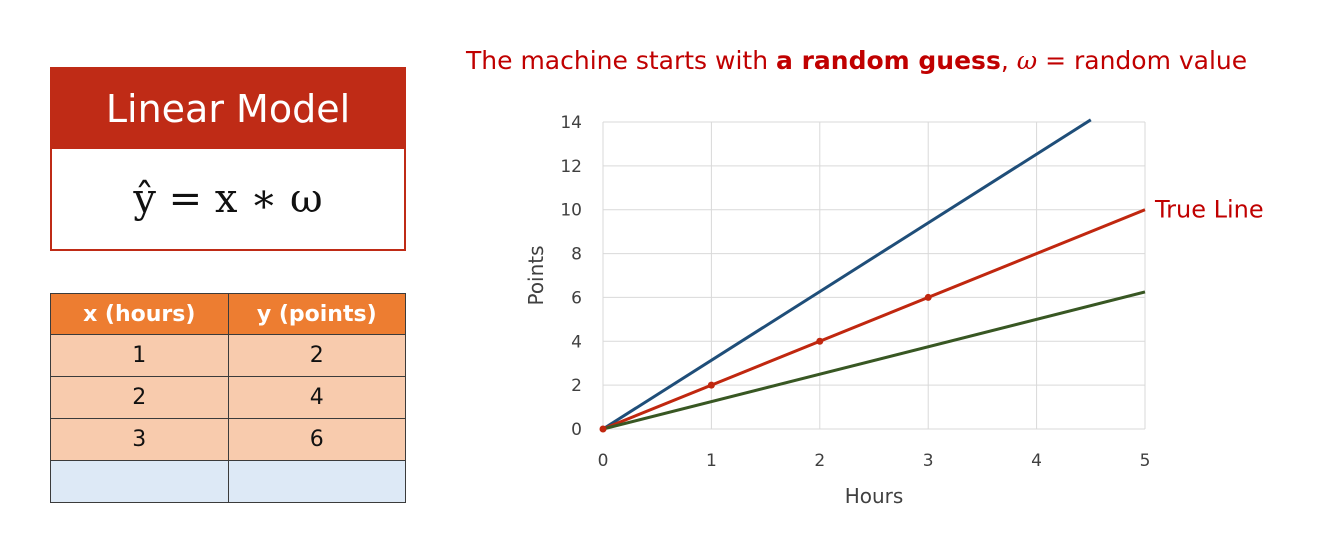  Describe the element at coordinates (1008, 60) in the screenshot. I see `headline-comma: ,` at that location.